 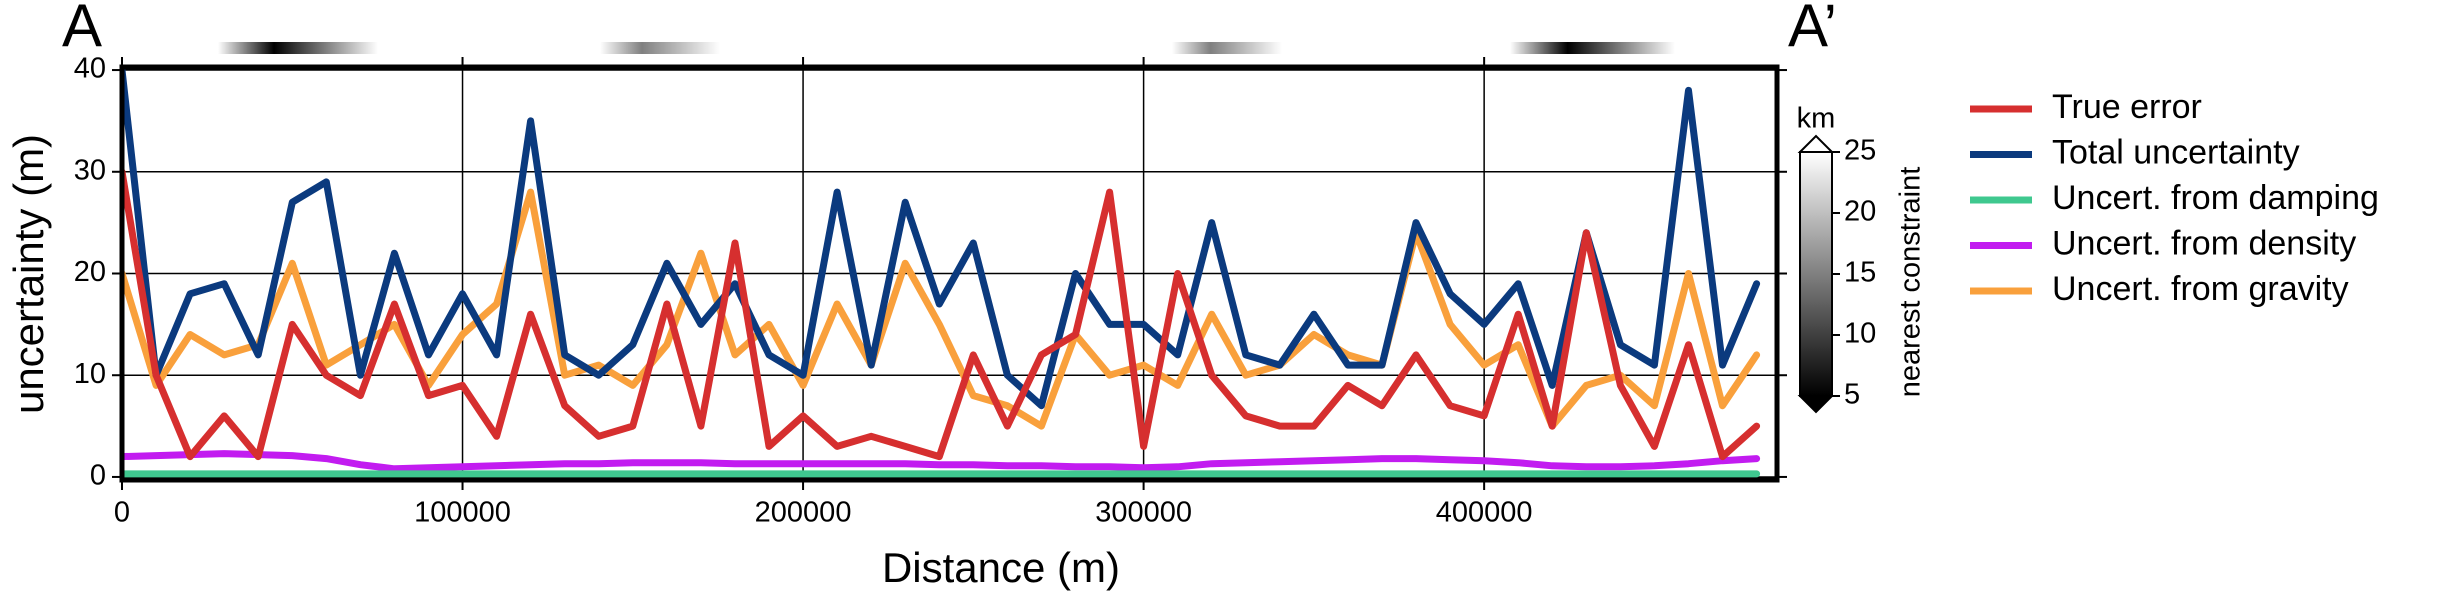 I want to click on x-tick-label: 100000, so click(x=462, y=513).